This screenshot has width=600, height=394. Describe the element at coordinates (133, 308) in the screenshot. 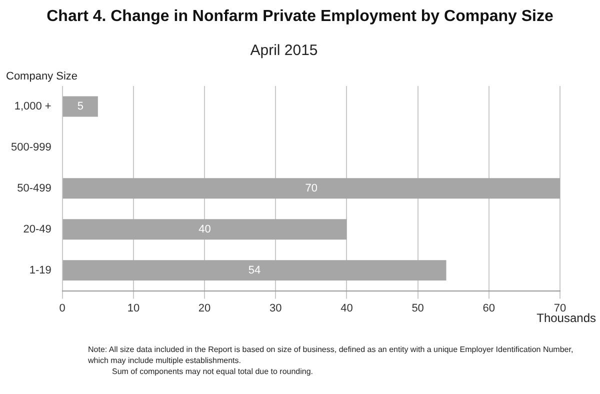

I see `x-tick-label: 10` at that location.